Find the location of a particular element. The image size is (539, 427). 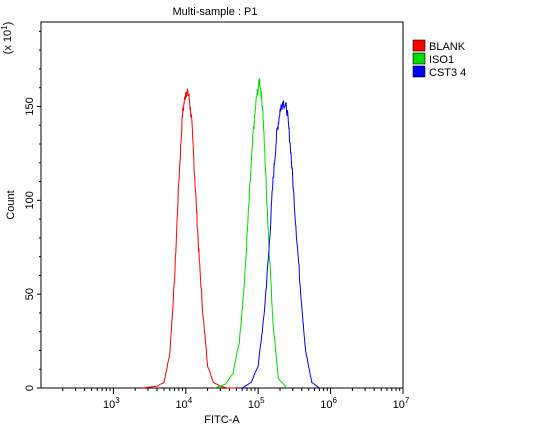

x-tick-exponent: 5 is located at coordinates (262, 400).